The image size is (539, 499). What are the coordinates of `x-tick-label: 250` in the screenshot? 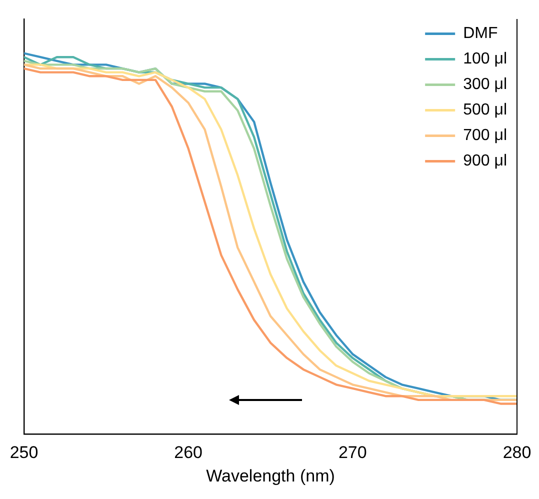 It's located at (24, 452).